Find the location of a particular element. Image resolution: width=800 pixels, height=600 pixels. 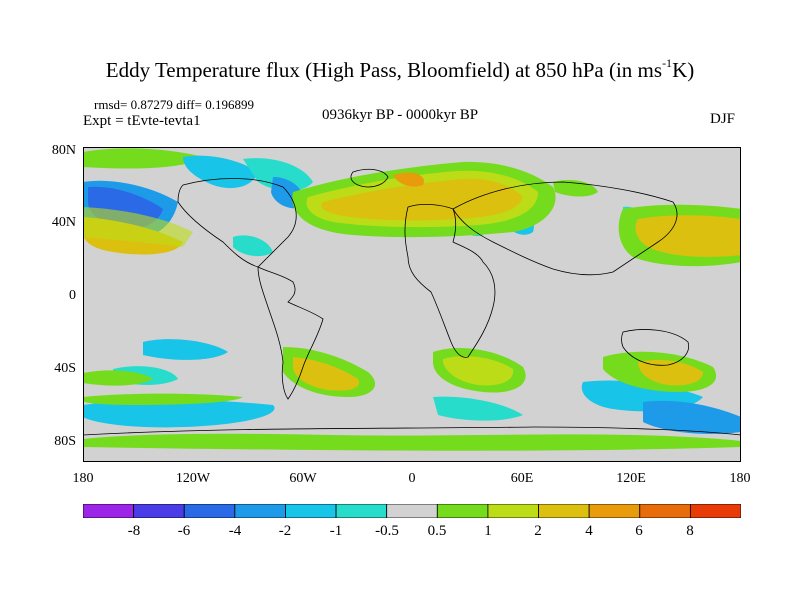

cb-label: 0.5 is located at coordinates (437, 531).